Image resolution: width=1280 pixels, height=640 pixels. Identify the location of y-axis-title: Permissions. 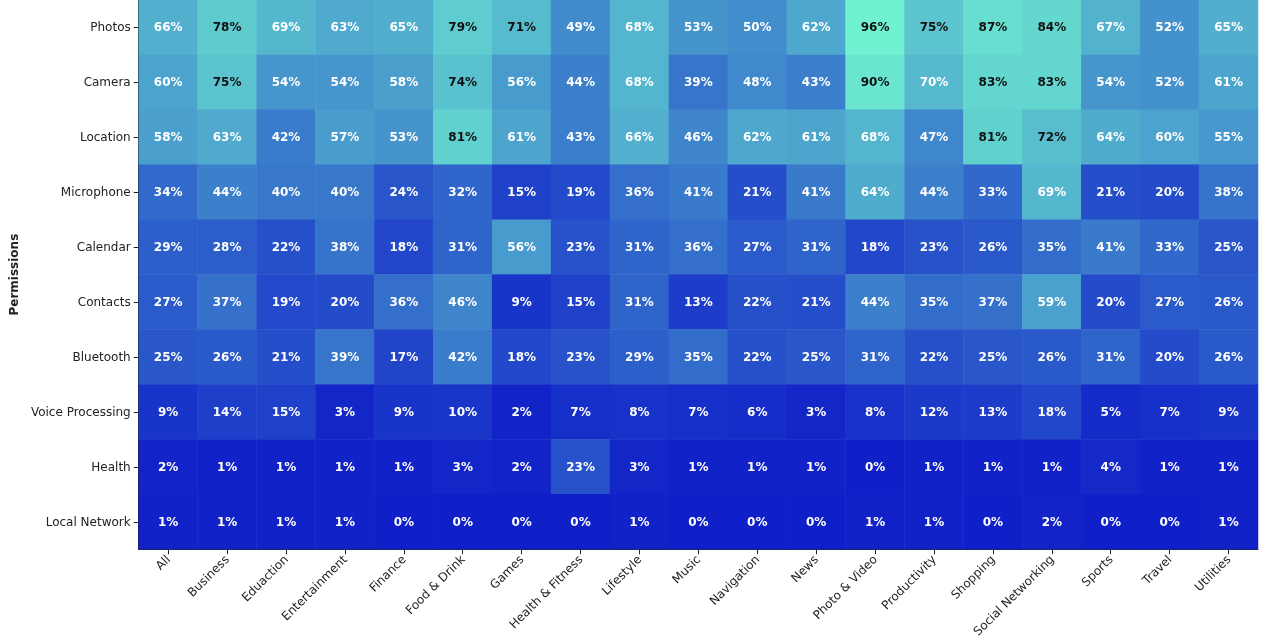
(14, 274).